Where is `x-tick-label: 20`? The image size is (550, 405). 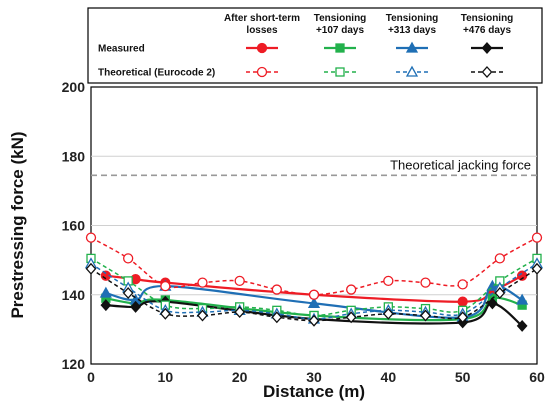
x-tick-label: 20 is located at coordinates (240, 377).